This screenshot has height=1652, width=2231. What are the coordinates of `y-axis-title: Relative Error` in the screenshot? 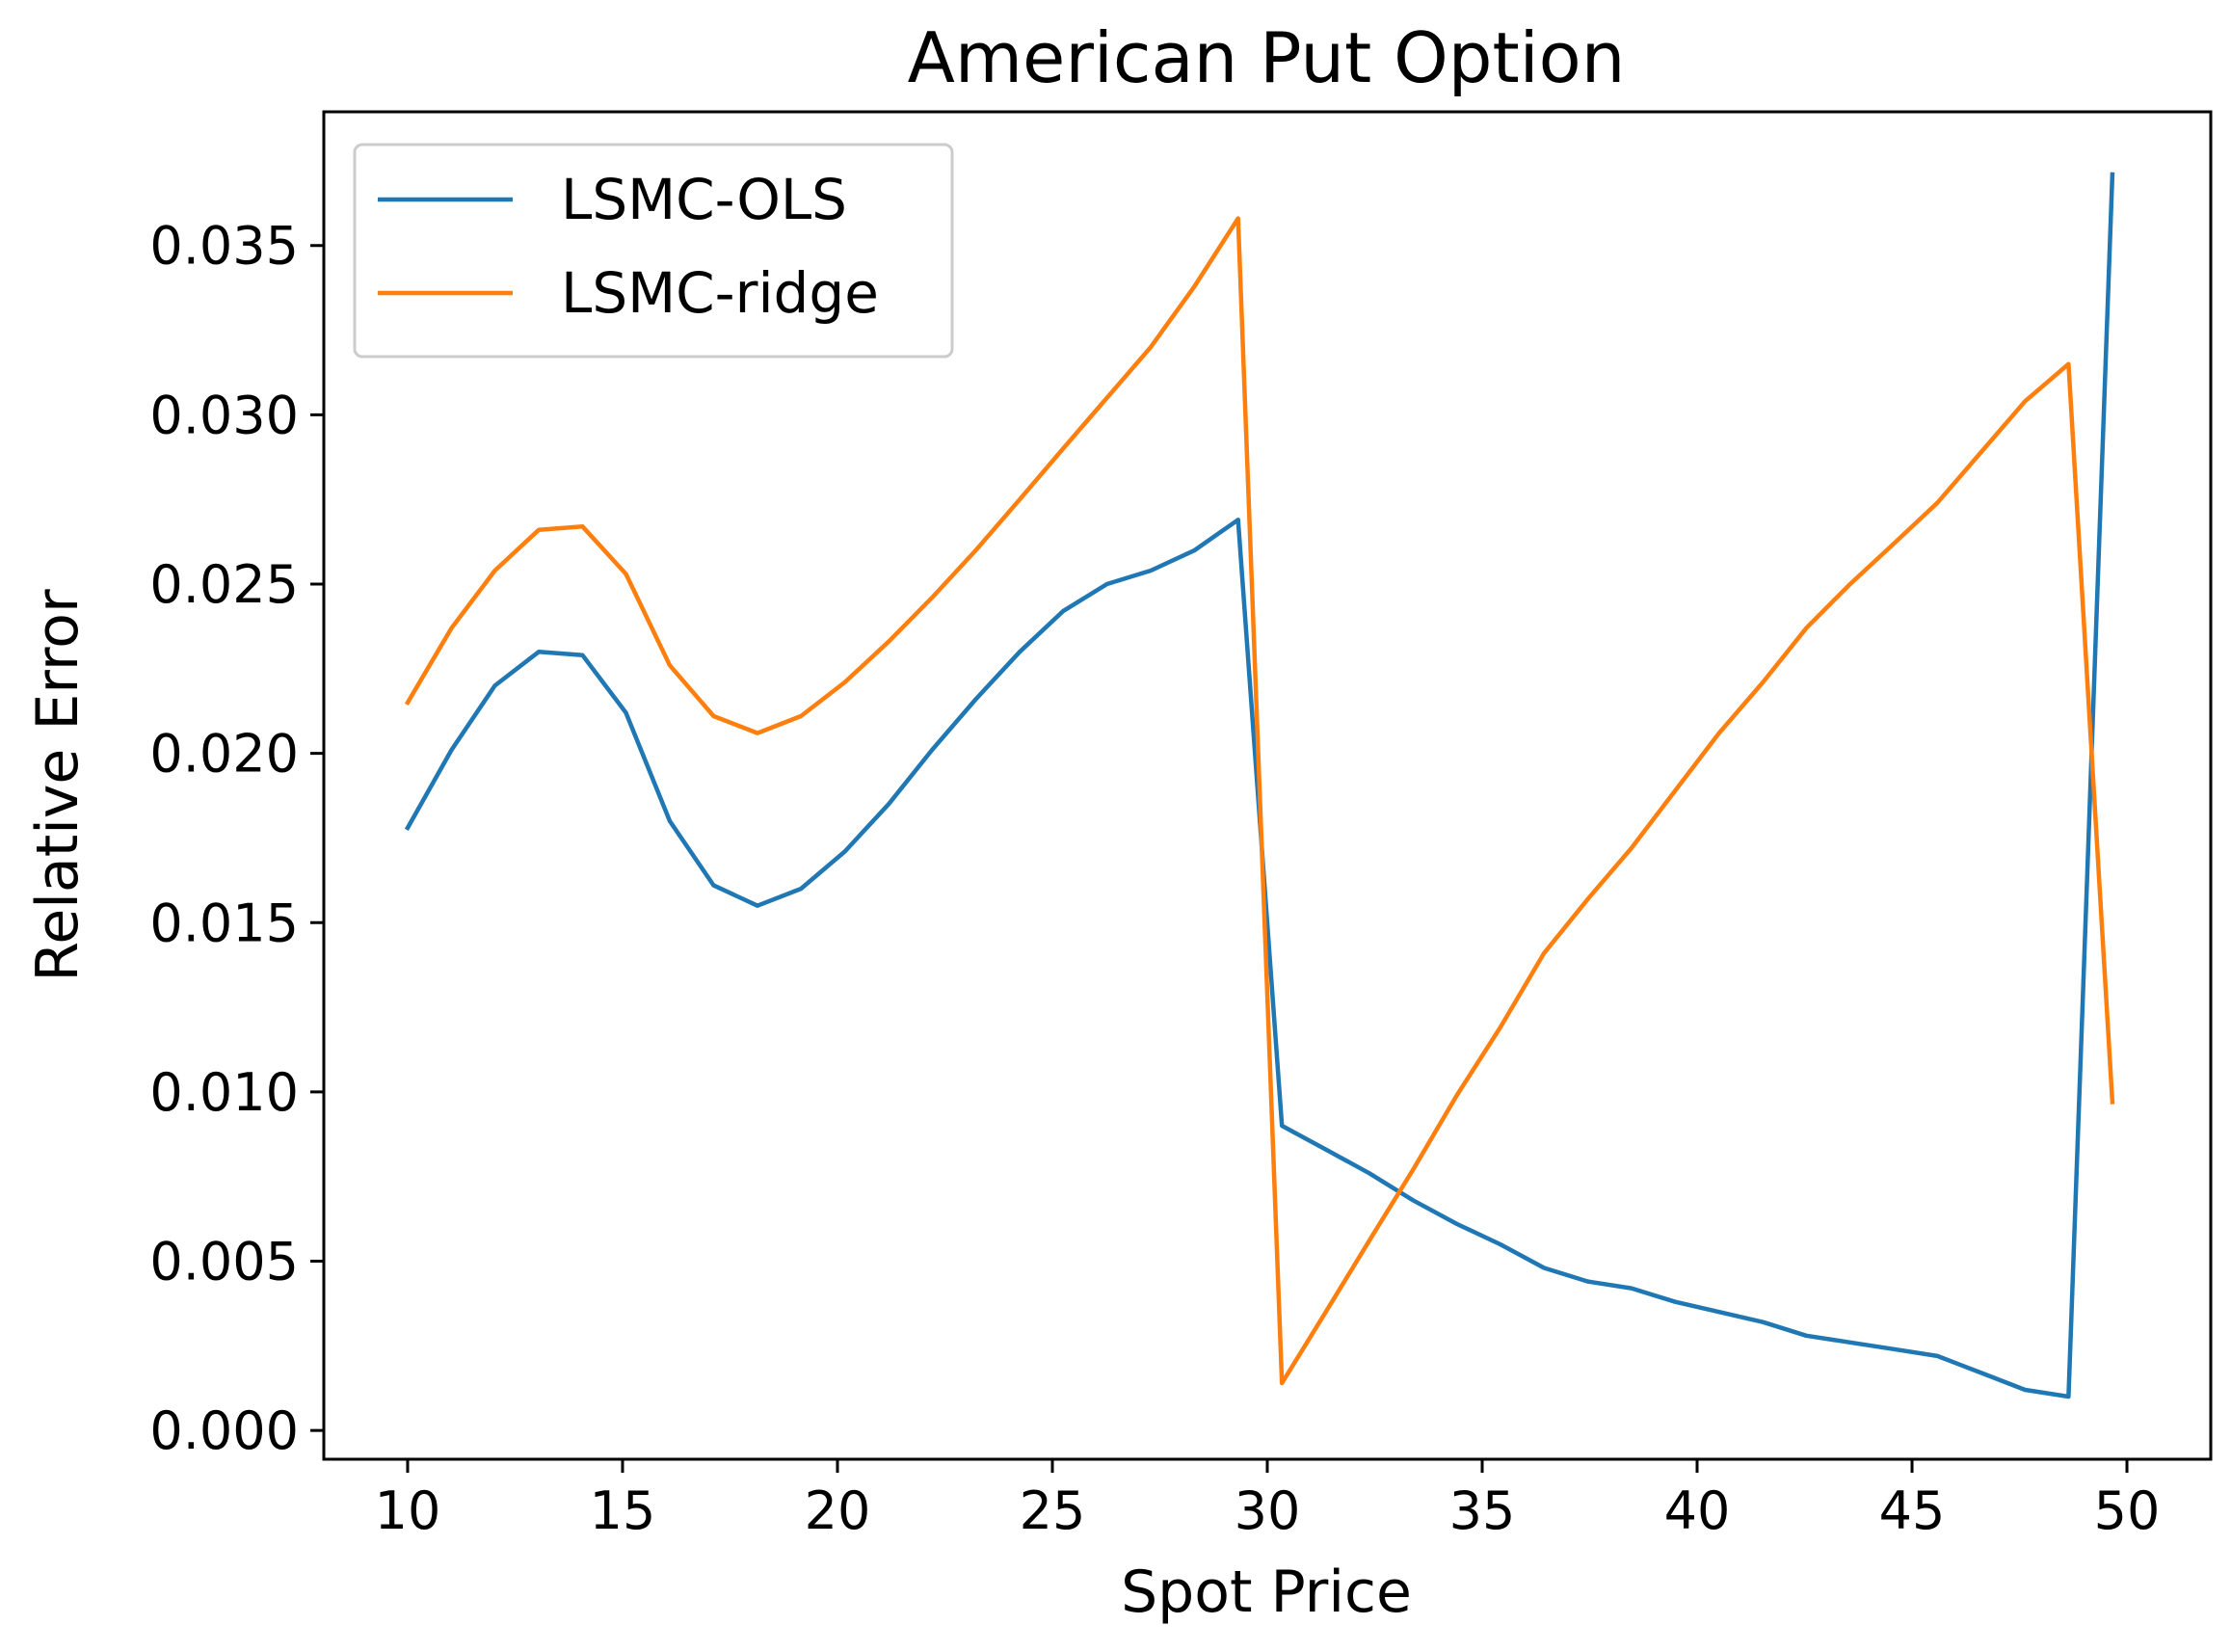 It's located at (58, 786).